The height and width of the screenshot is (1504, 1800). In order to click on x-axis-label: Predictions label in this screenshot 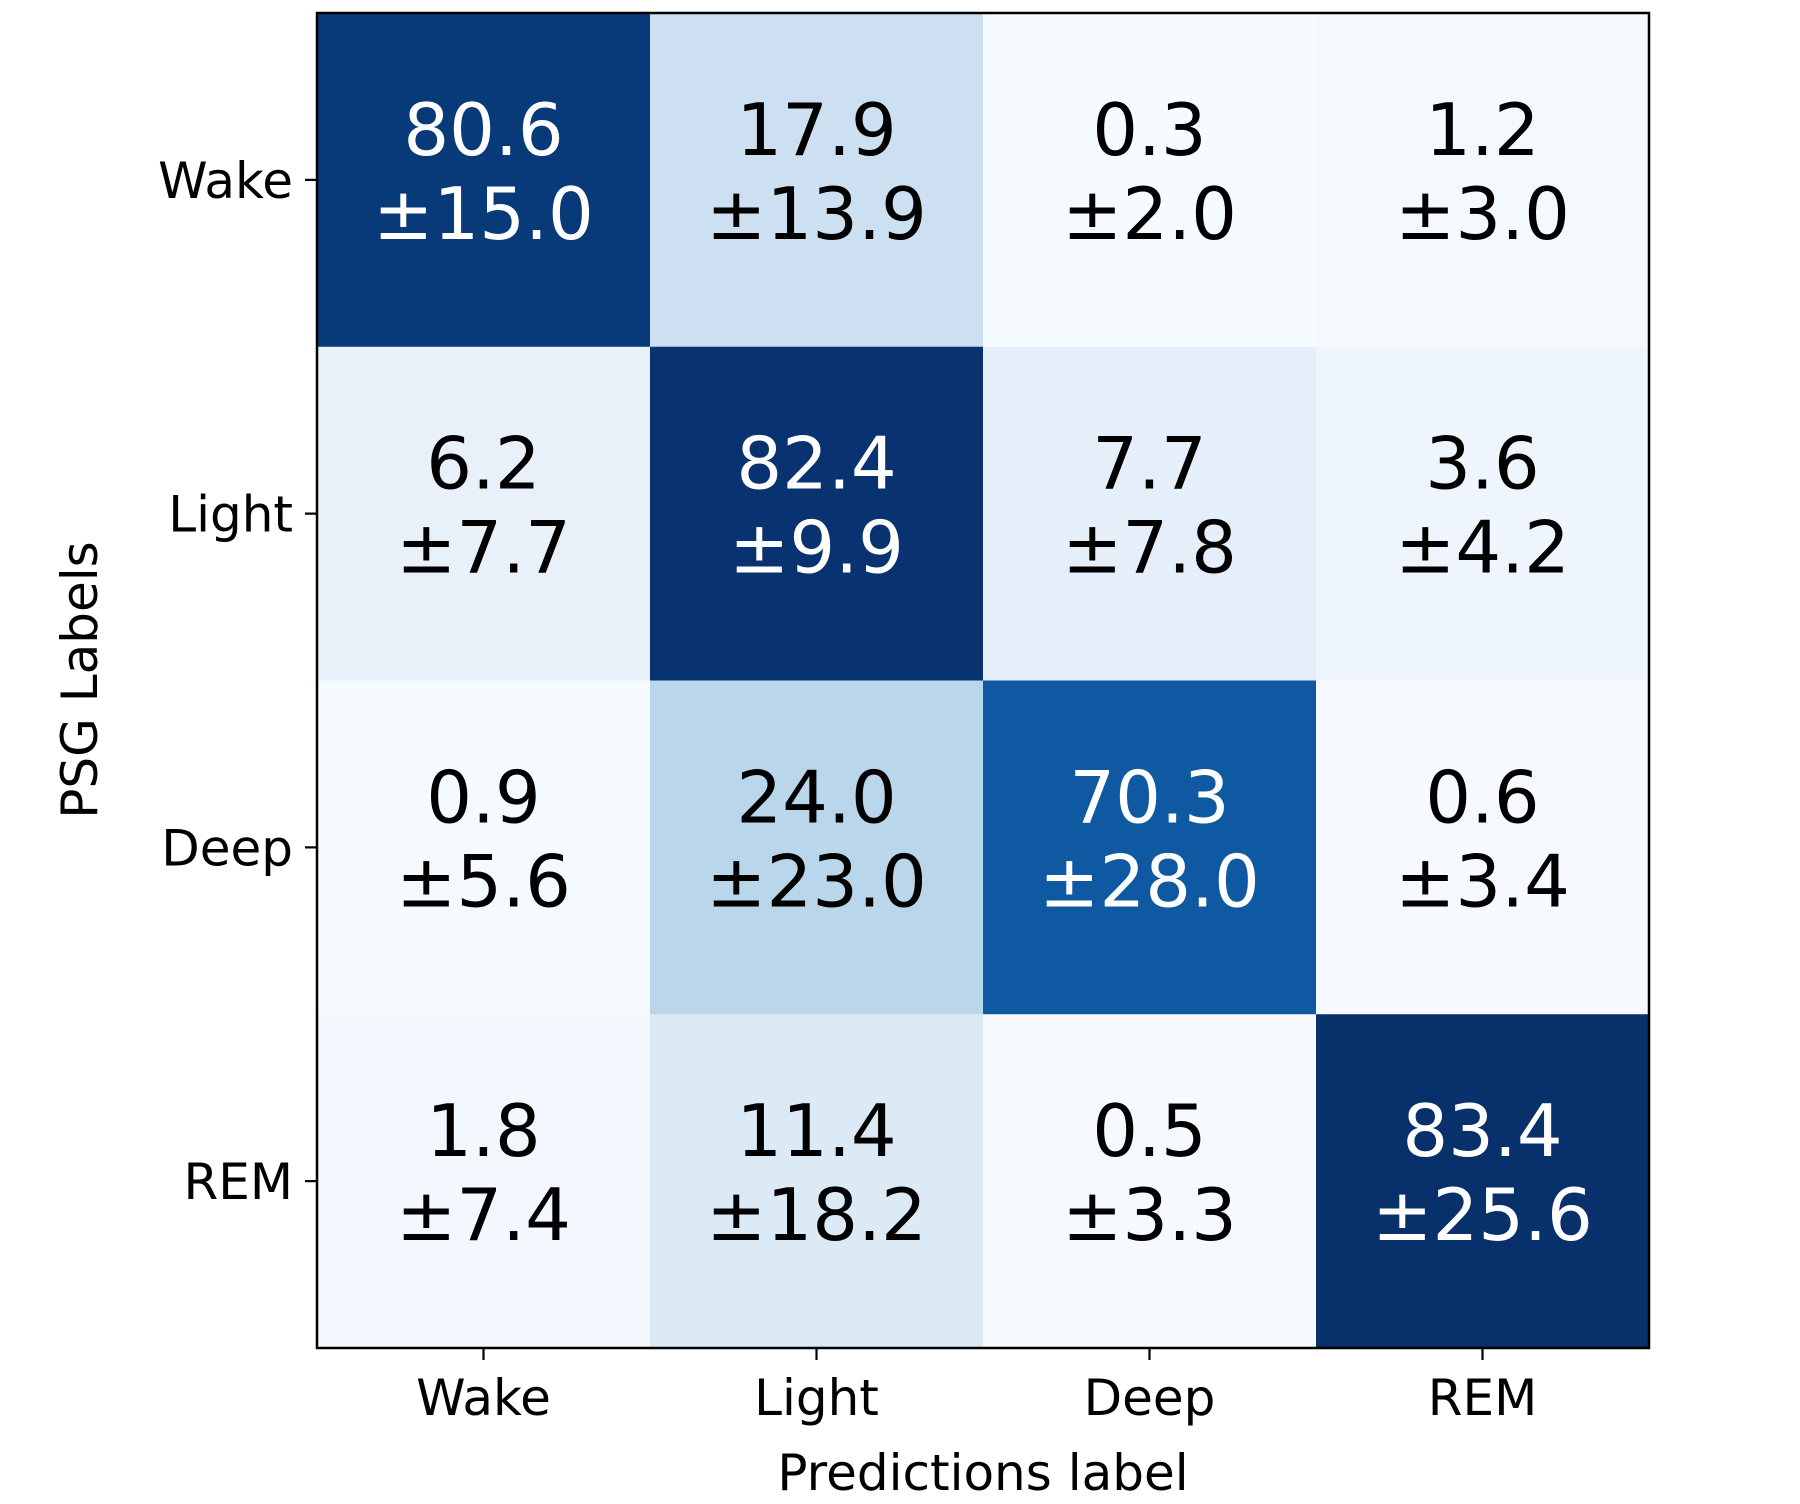, I will do `click(982, 1472)`.